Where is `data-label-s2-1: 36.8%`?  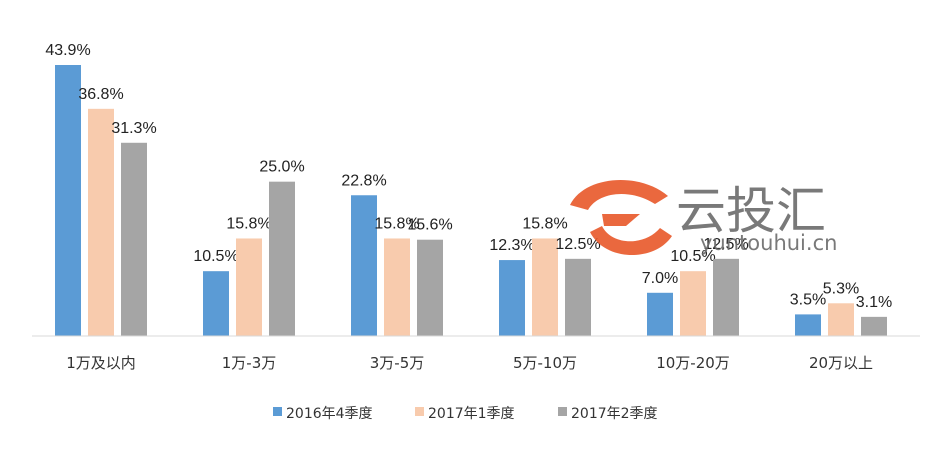
data-label-s2-1: 36.8% is located at coordinates (100, 94).